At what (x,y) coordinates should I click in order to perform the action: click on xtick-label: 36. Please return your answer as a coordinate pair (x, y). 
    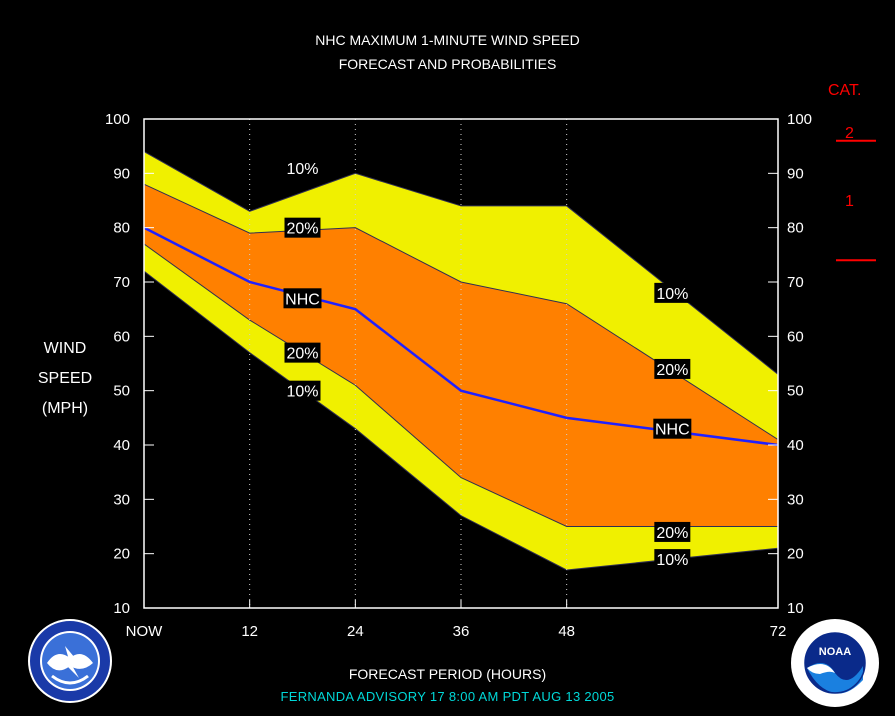
    Looking at the image, I should click on (461, 631).